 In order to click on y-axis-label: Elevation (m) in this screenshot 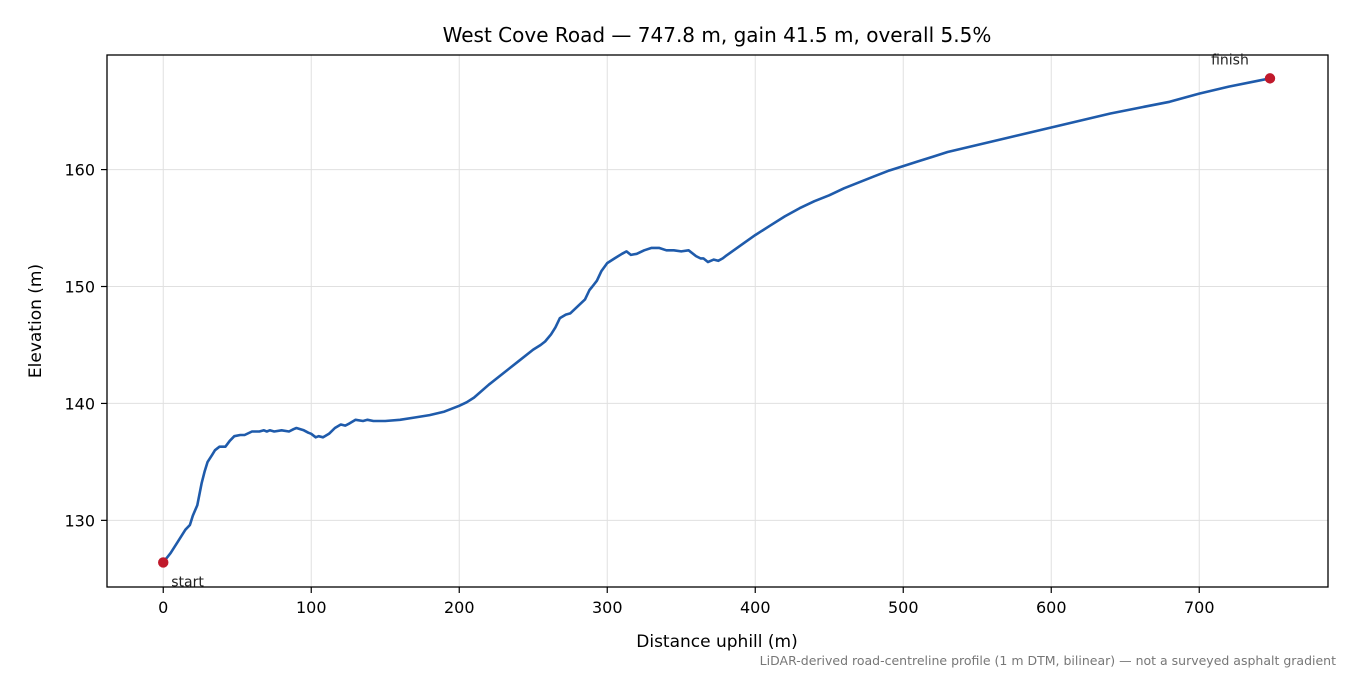, I will do `click(36, 321)`.